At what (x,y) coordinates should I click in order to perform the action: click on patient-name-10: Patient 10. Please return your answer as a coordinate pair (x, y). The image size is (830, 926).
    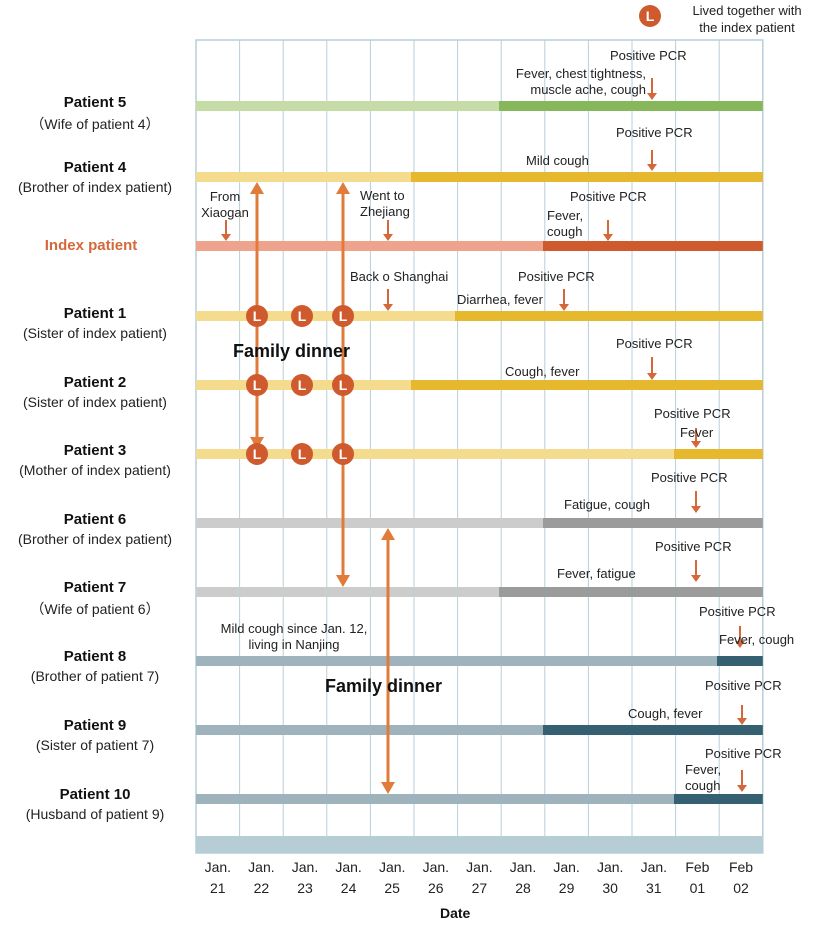
    Looking at the image, I should click on (95, 794).